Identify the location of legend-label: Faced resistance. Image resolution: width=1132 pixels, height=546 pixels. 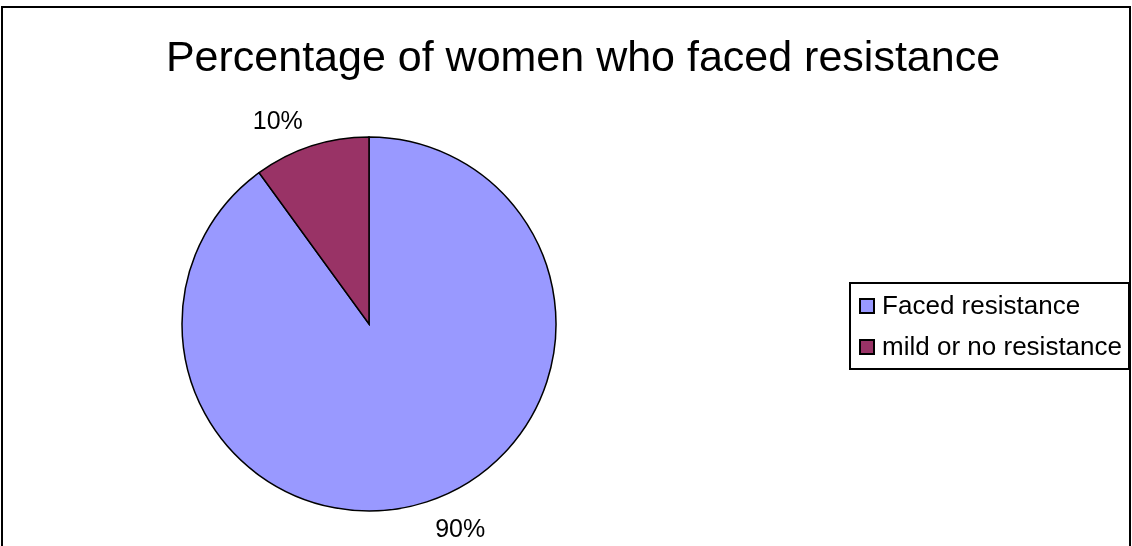
(981, 305).